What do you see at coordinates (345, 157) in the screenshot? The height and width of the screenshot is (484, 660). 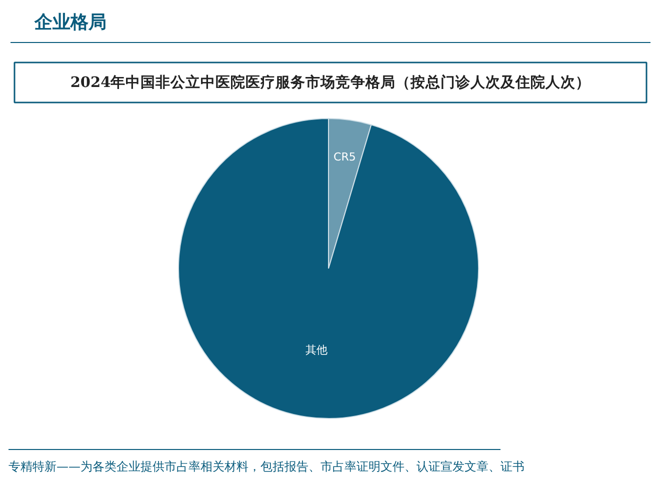 I see `slice-label: CR5` at bounding box center [345, 157].